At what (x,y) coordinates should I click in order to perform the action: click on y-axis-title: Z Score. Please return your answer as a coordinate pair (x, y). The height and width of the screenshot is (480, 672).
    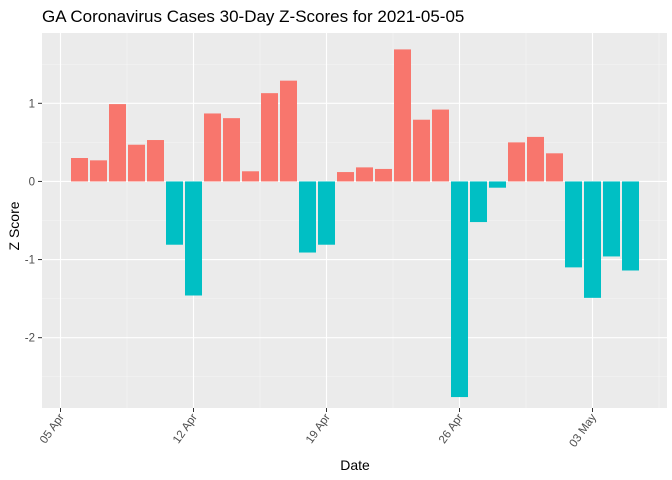
    Looking at the image, I should click on (14, 225).